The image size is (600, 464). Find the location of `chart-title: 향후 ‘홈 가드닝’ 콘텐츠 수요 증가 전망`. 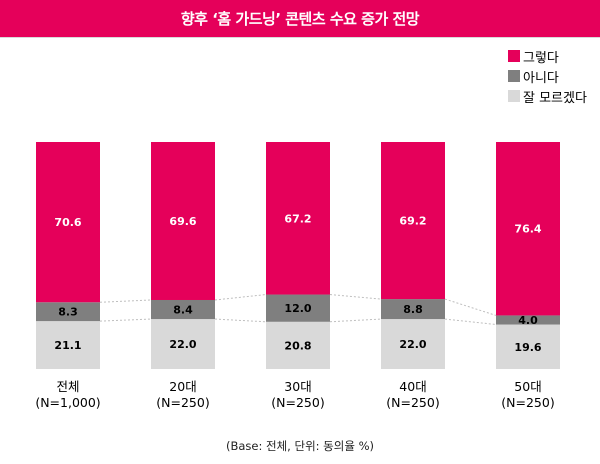

chart-title: 향후 ‘홈 가드닝’ 콘텐츠 수요 증가 전망 is located at coordinates (300, 18).